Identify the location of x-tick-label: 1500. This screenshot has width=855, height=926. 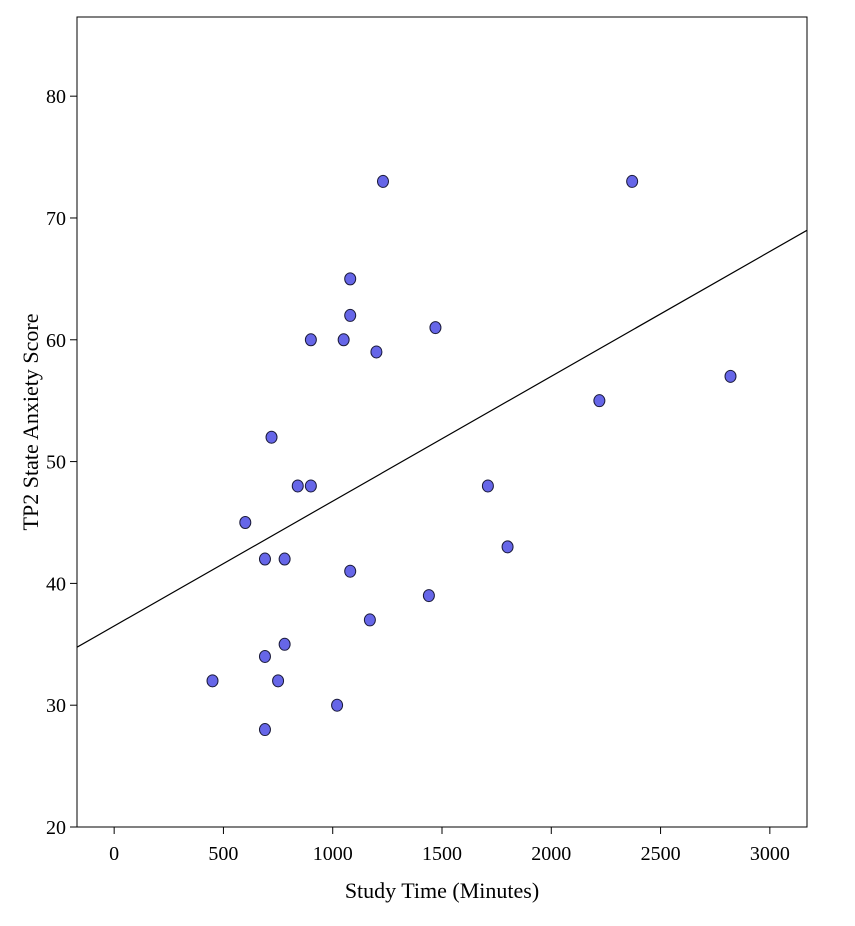
(442, 854).